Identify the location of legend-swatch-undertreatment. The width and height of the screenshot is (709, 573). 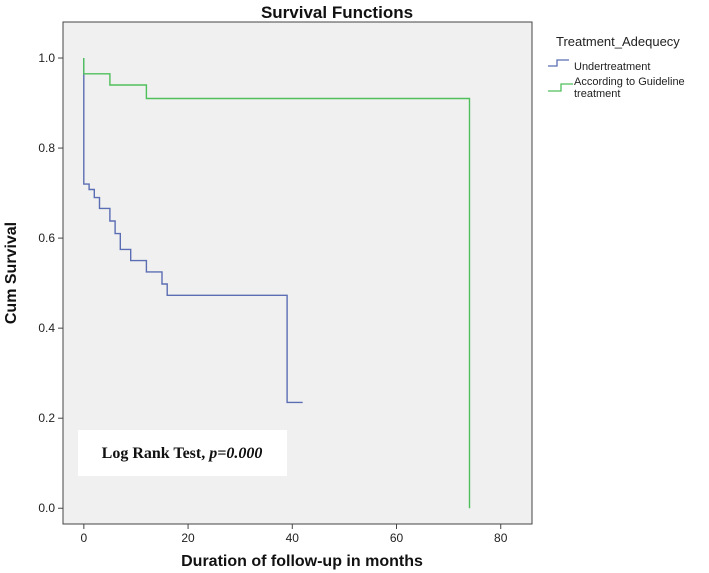
(558, 63).